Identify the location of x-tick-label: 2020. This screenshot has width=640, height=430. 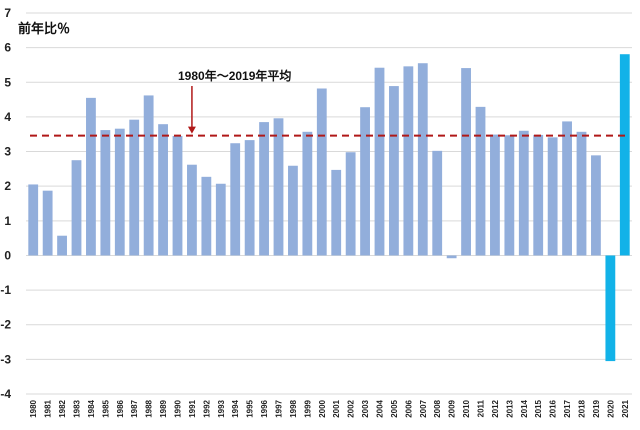
(610, 408).